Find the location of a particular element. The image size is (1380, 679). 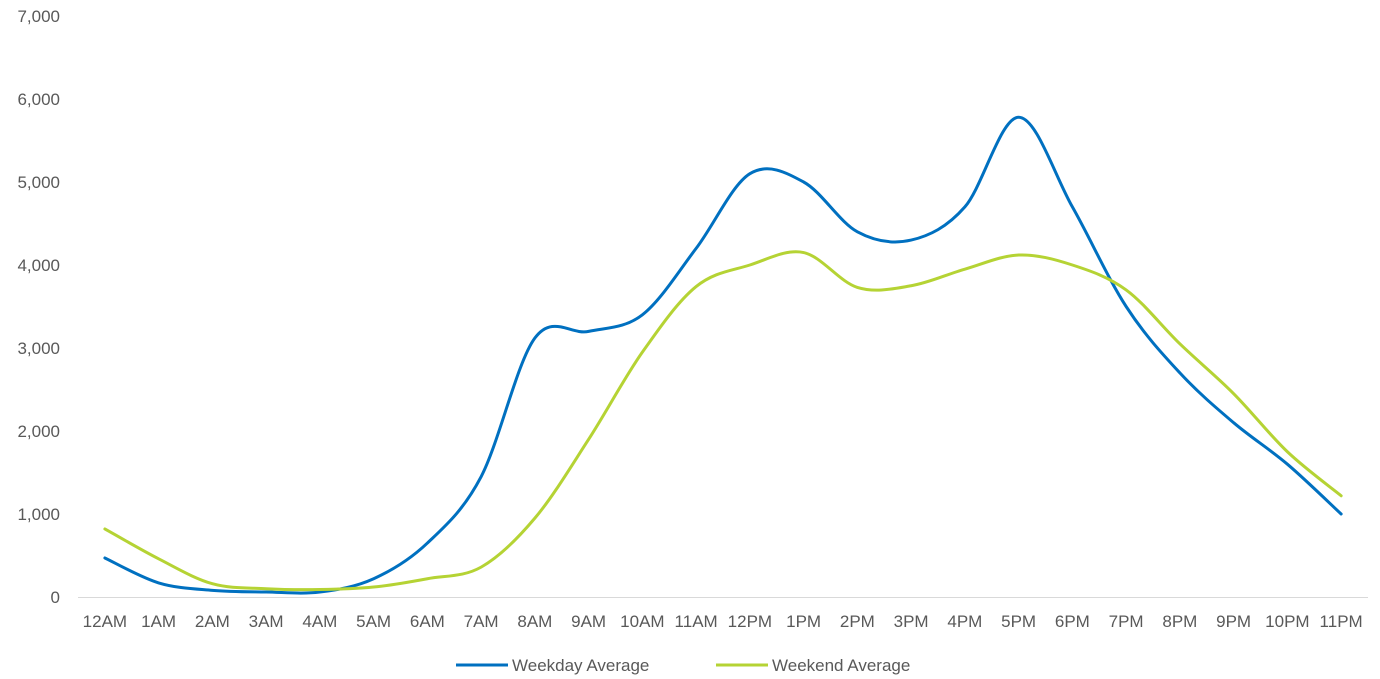

y-tick-label: 7,000 is located at coordinates (38, 16).